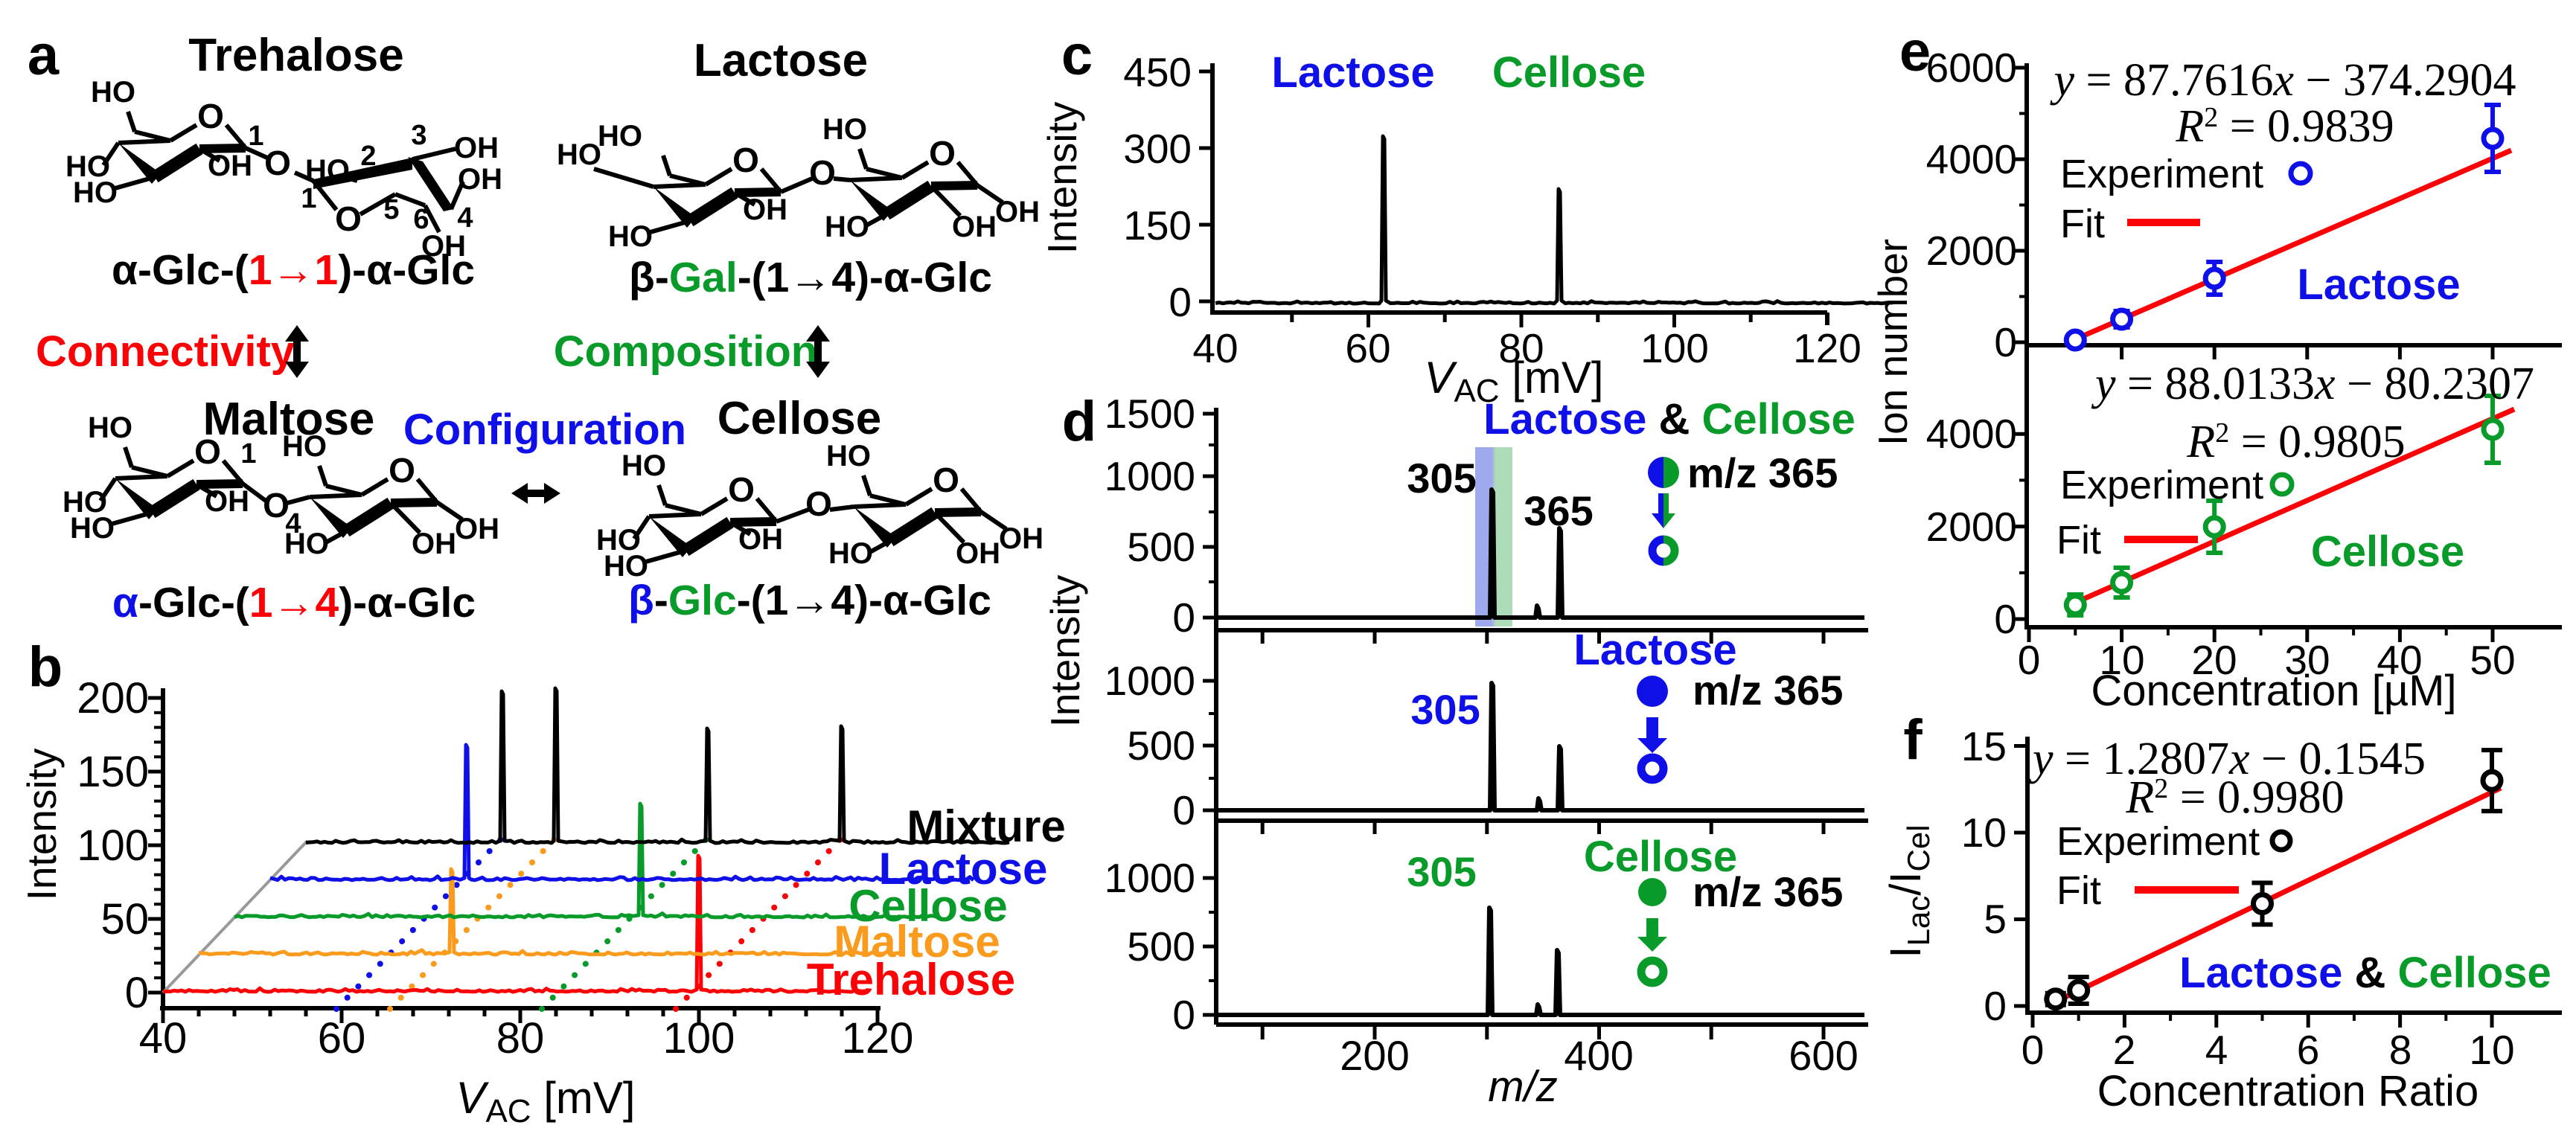 Image resolution: width=2576 pixels, height=1128 pixels. Describe the element at coordinates (1893, 342) in the screenshot. I see `svg-text: Ion number` at that location.